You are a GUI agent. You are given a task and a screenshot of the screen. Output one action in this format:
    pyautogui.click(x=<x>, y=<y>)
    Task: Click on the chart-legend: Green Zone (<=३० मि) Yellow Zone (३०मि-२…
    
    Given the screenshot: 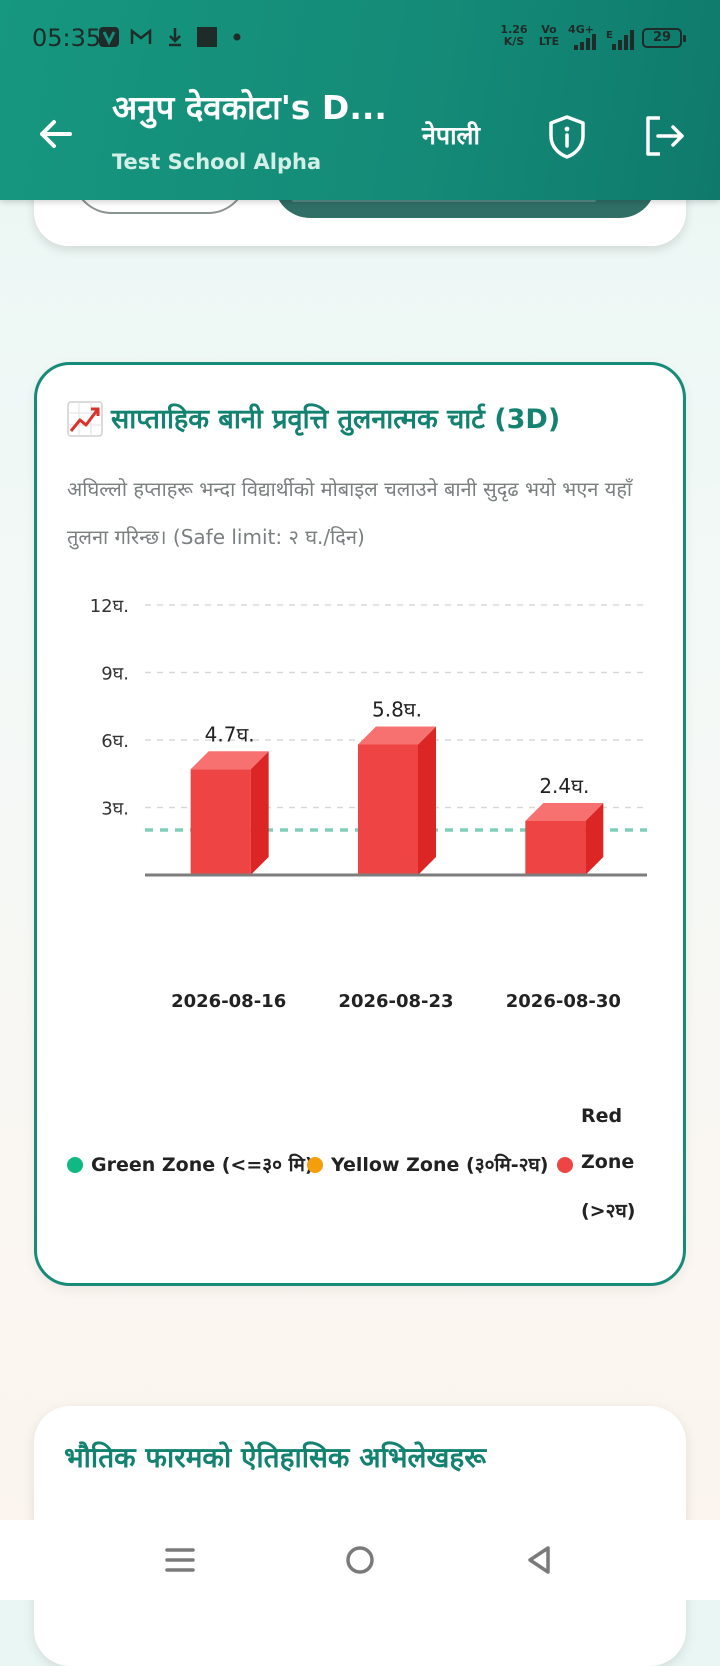 What is the action you would take?
    pyautogui.click(x=367, y=1181)
    